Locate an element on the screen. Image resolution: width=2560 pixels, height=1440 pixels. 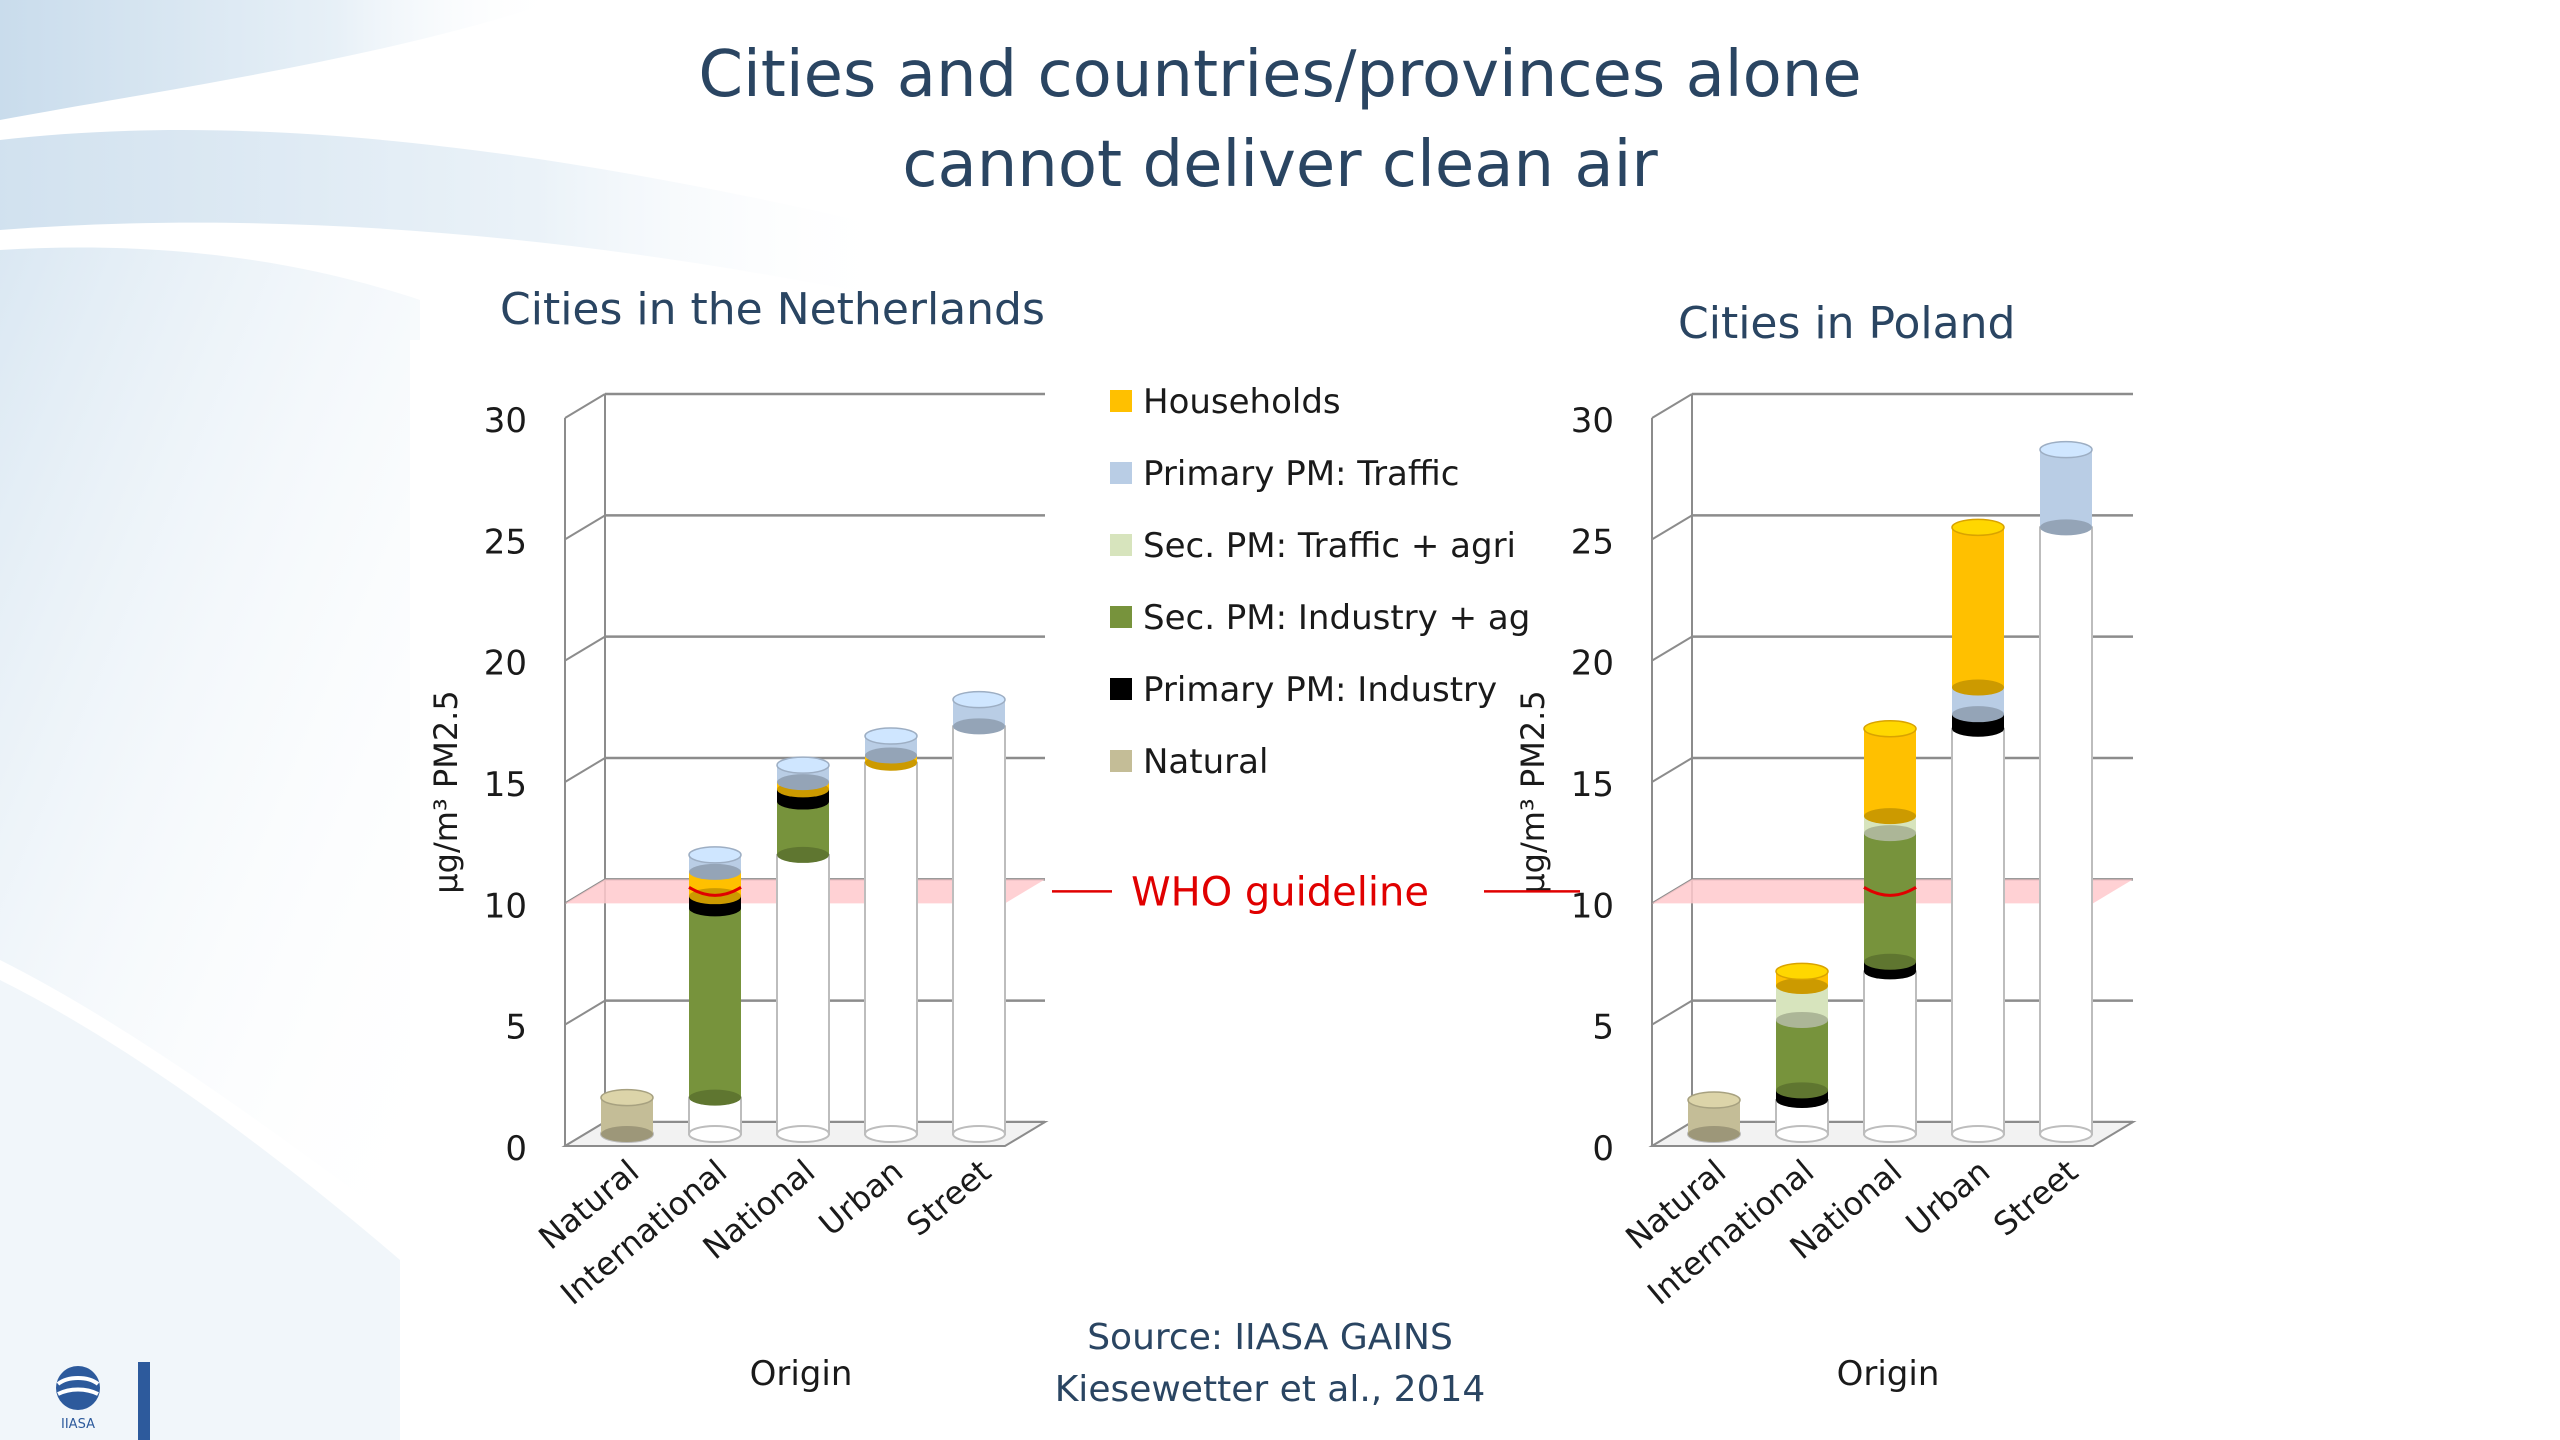
bar-pl-street is located at coordinates (2066, 791).